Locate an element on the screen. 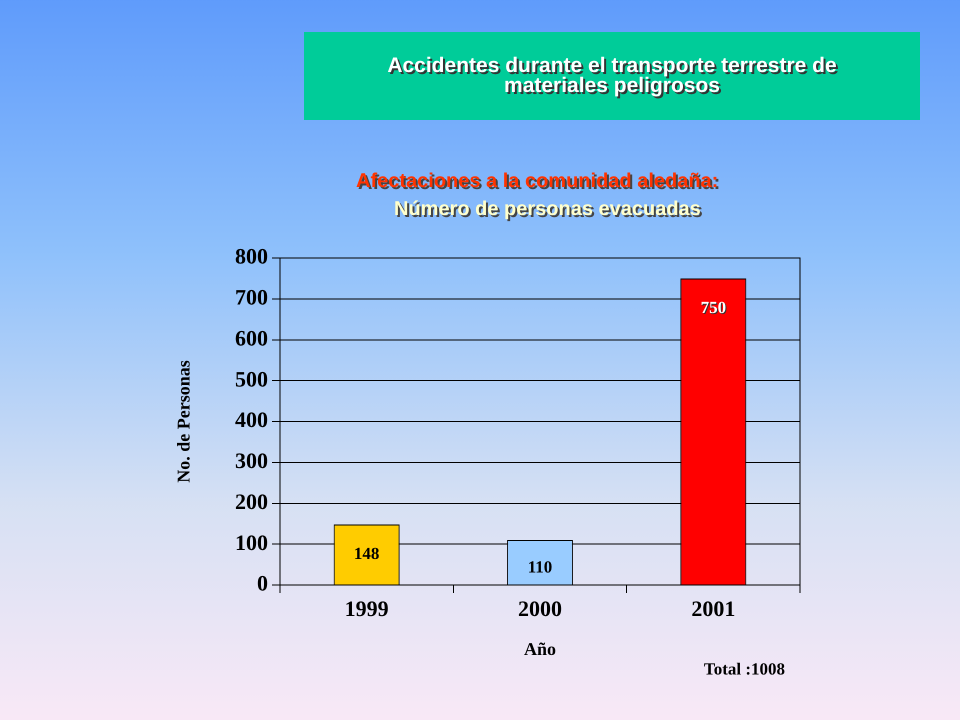 This screenshot has height=720, width=960. y-axis-title: No. de Personas is located at coordinates (183, 421).